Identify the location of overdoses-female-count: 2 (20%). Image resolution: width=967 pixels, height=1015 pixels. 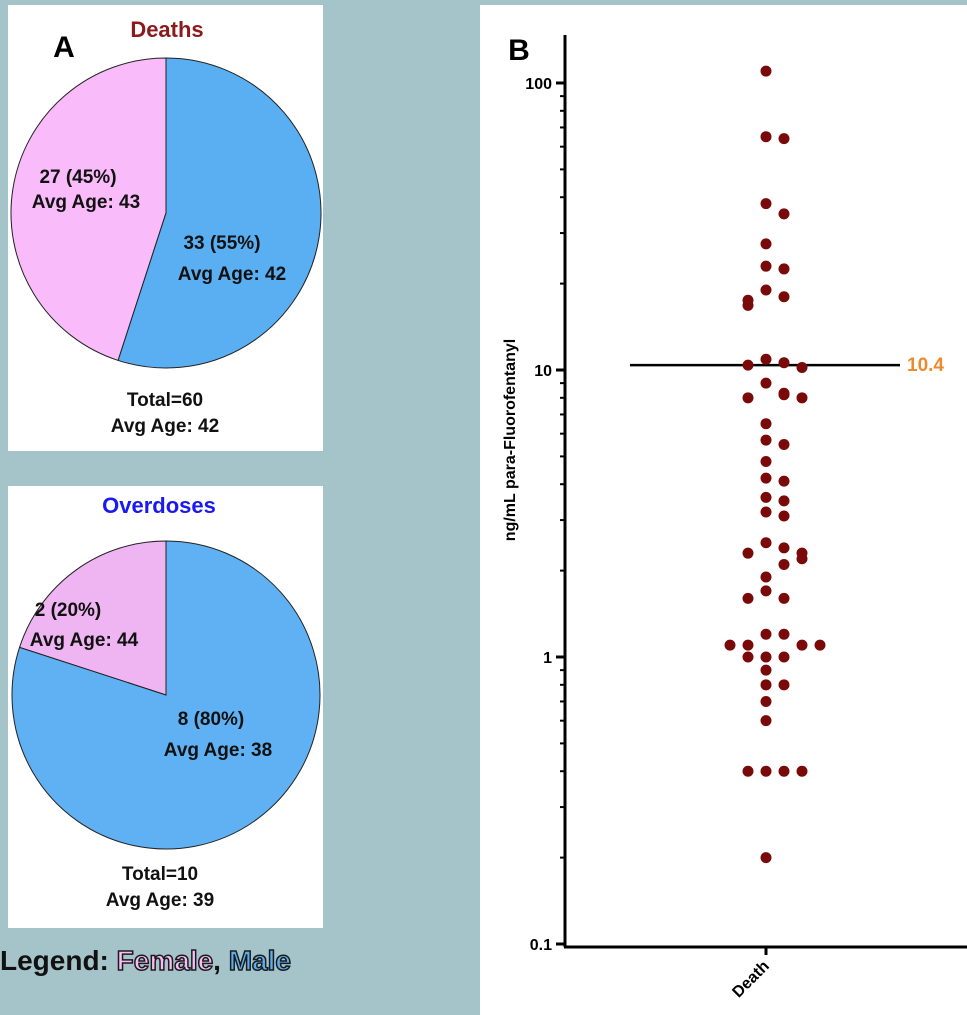
(68, 610).